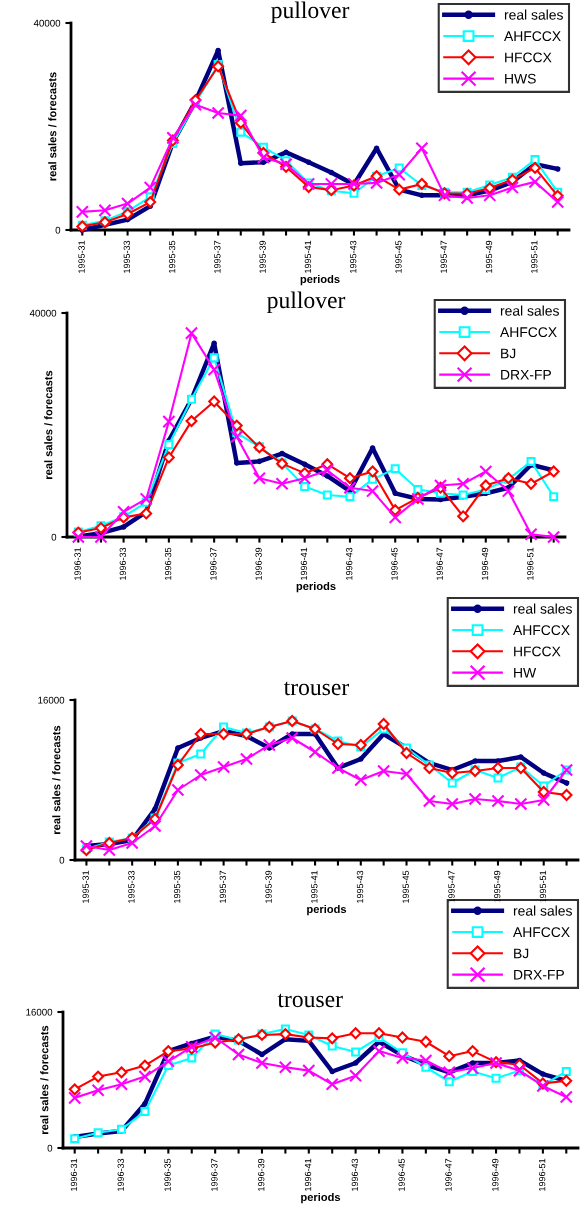 This screenshot has width=584, height=1216. I want to click on legend-label: HW, so click(525, 672).